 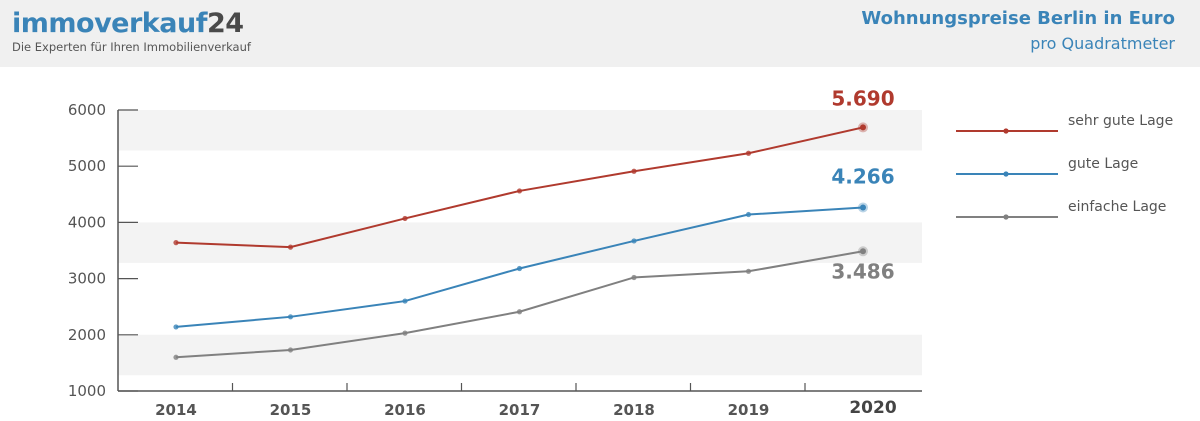 I want to click on x-tick-label: 2020, so click(x=872, y=408).